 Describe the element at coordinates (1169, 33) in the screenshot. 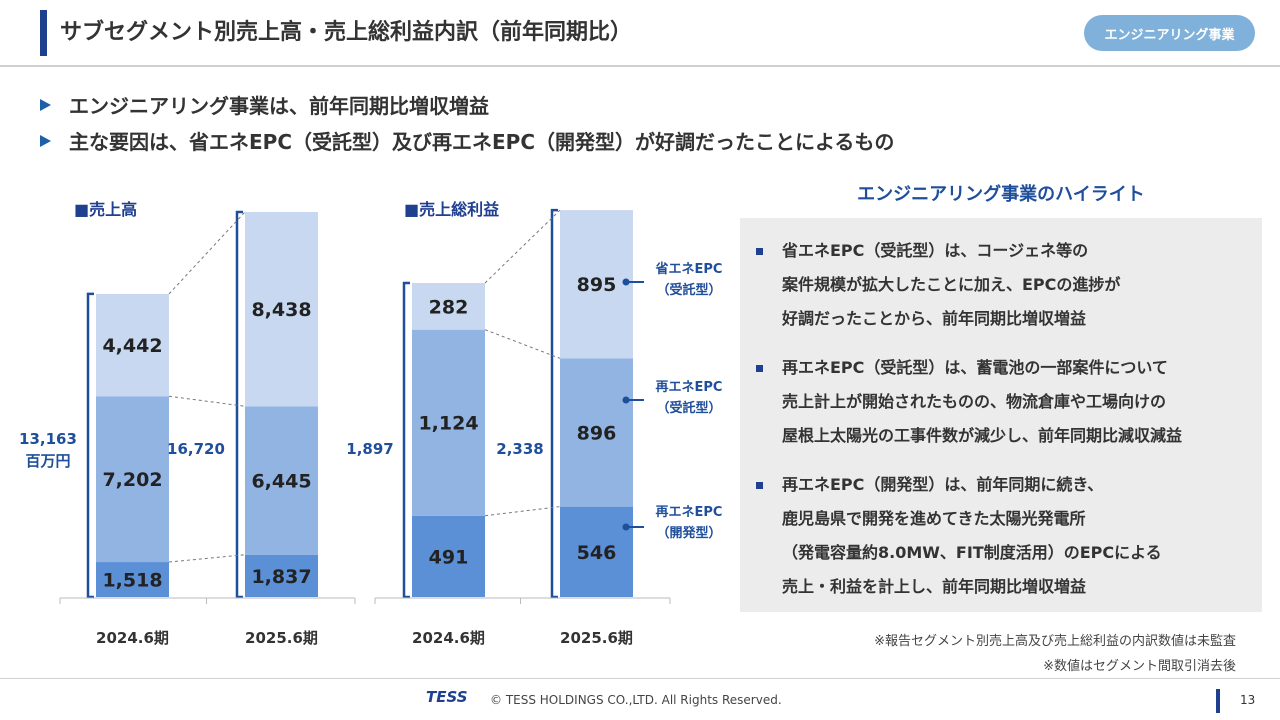

I see `segment-badge: エンジニアリング事業` at that location.